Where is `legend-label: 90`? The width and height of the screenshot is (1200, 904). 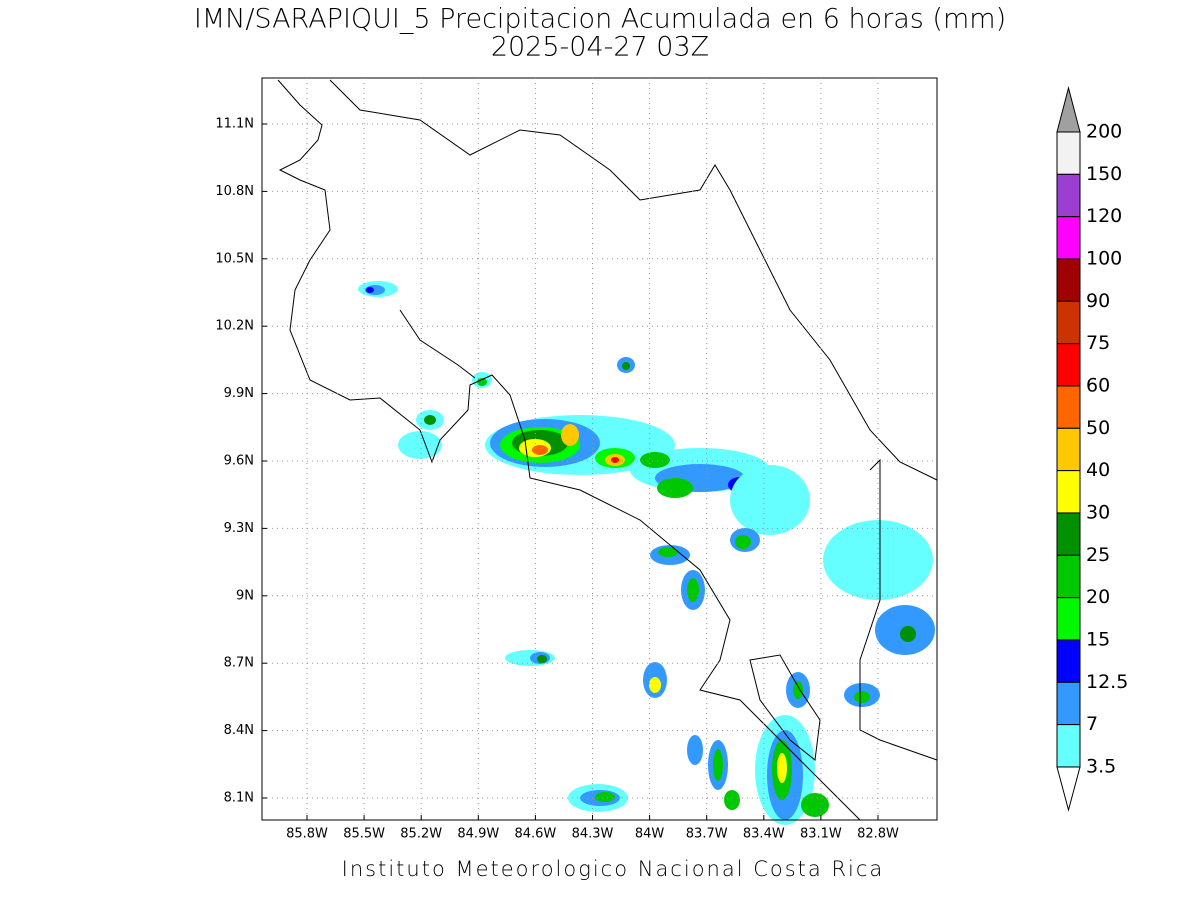
legend-label: 90 is located at coordinates (1098, 301).